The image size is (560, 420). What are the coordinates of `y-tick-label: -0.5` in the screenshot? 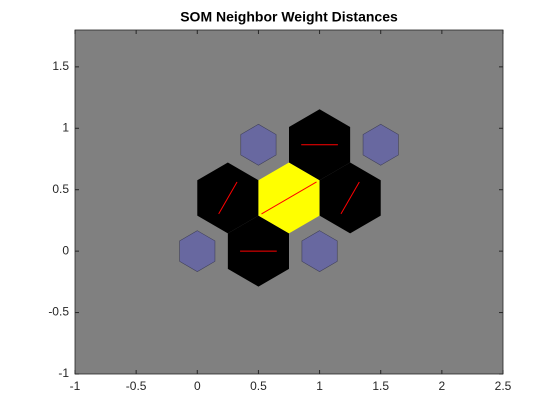 It's located at (58, 312).